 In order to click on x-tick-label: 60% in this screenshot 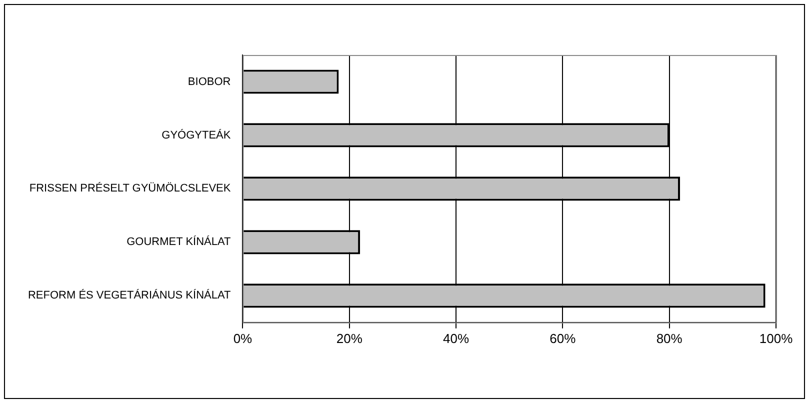, I will do `click(563, 338)`.